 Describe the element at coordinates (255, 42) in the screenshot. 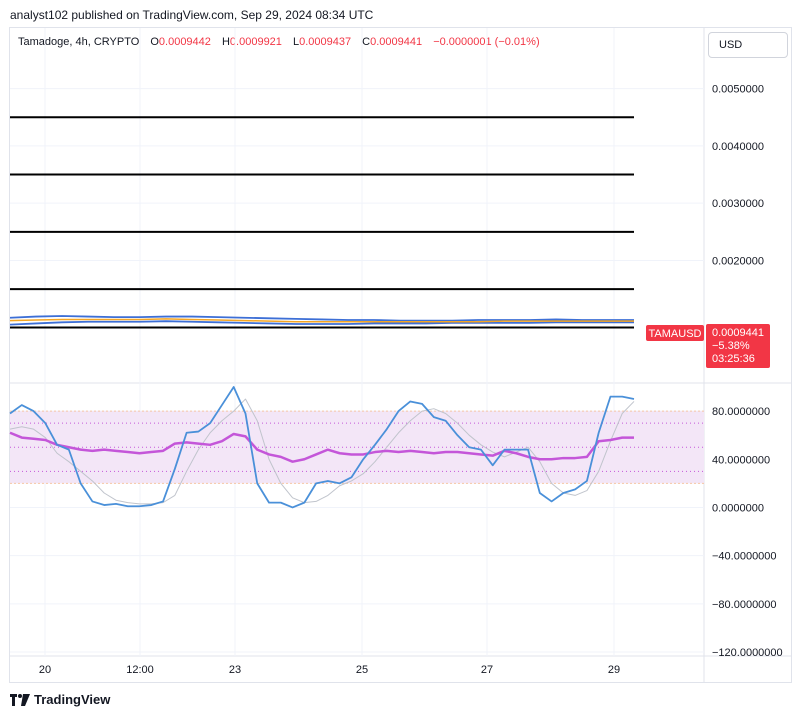

I see `legend-high-value: 0.0009921` at that location.